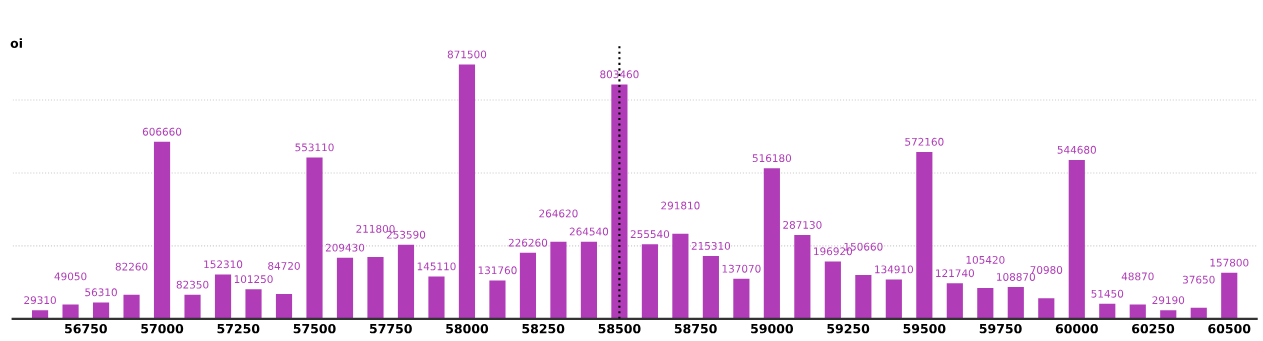  Describe the element at coordinates (390, 328) in the screenshot. I see `x-tick-label: 57750` at that location.